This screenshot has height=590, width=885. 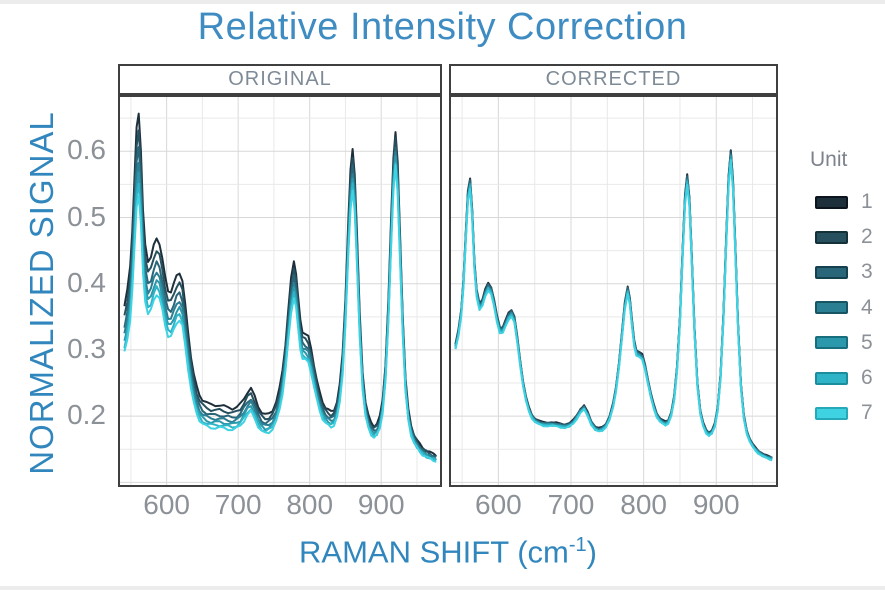 I want to click on legend-item-unit-7: 7, so click(x=839, y=413).